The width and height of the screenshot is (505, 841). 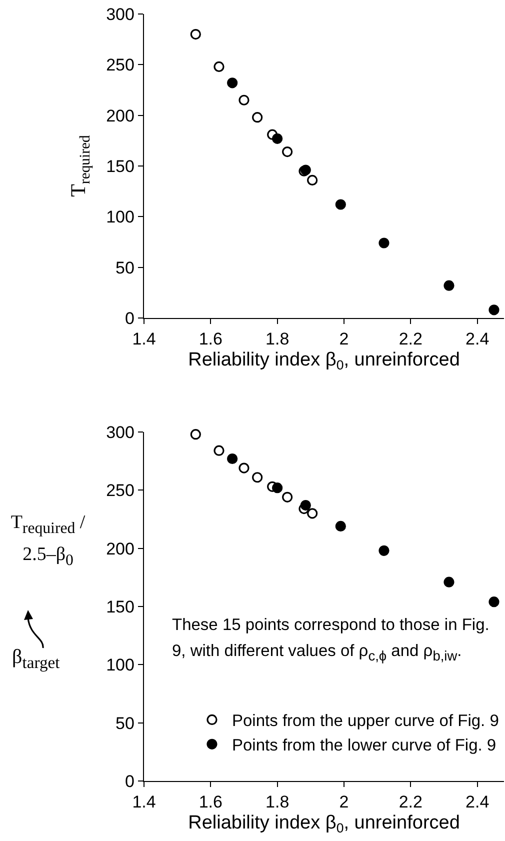 What do you see at coordinates (365, 721) in the screenshot?
I see `legend-label: Points from the upper curve of Fig. 9` at bounding box center [365, 721].